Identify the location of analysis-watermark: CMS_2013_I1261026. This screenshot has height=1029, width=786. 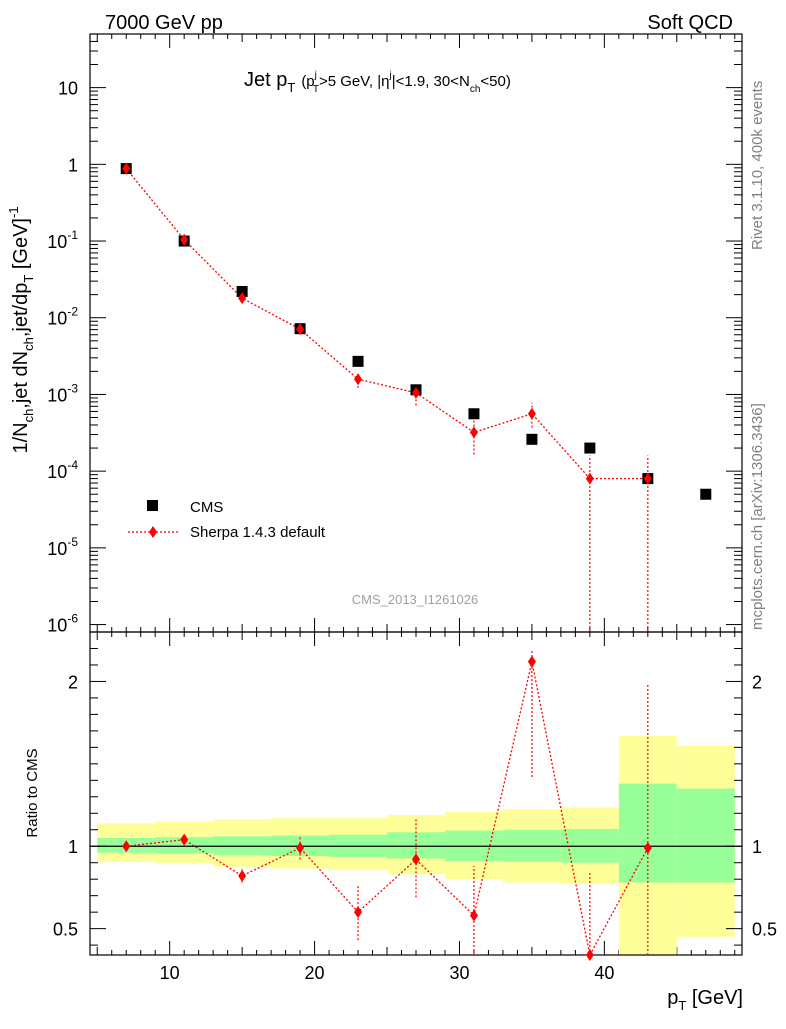
(415, 599).